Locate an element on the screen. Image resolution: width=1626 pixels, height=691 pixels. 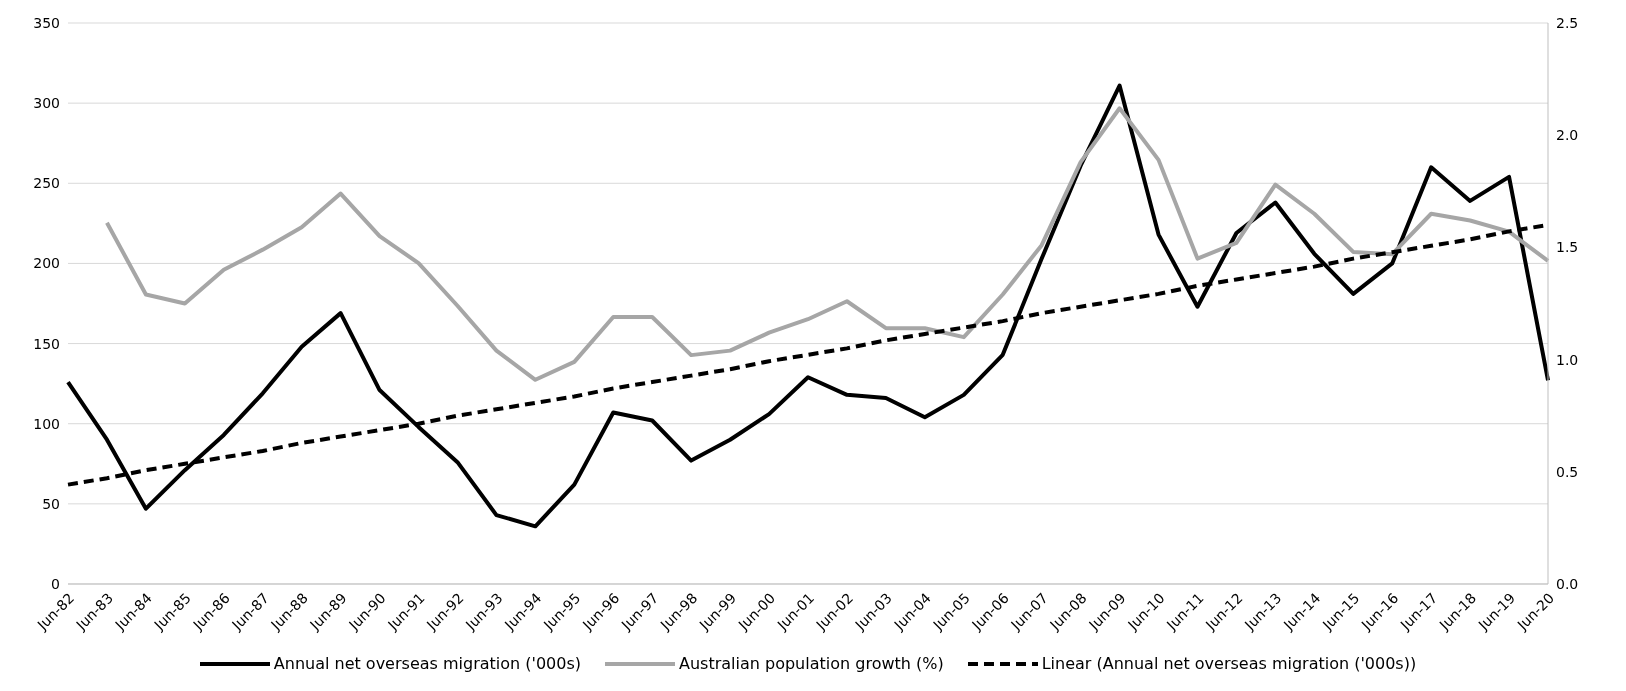
y2-tick-label: 1.0 is located at coordinates (1567, 359).